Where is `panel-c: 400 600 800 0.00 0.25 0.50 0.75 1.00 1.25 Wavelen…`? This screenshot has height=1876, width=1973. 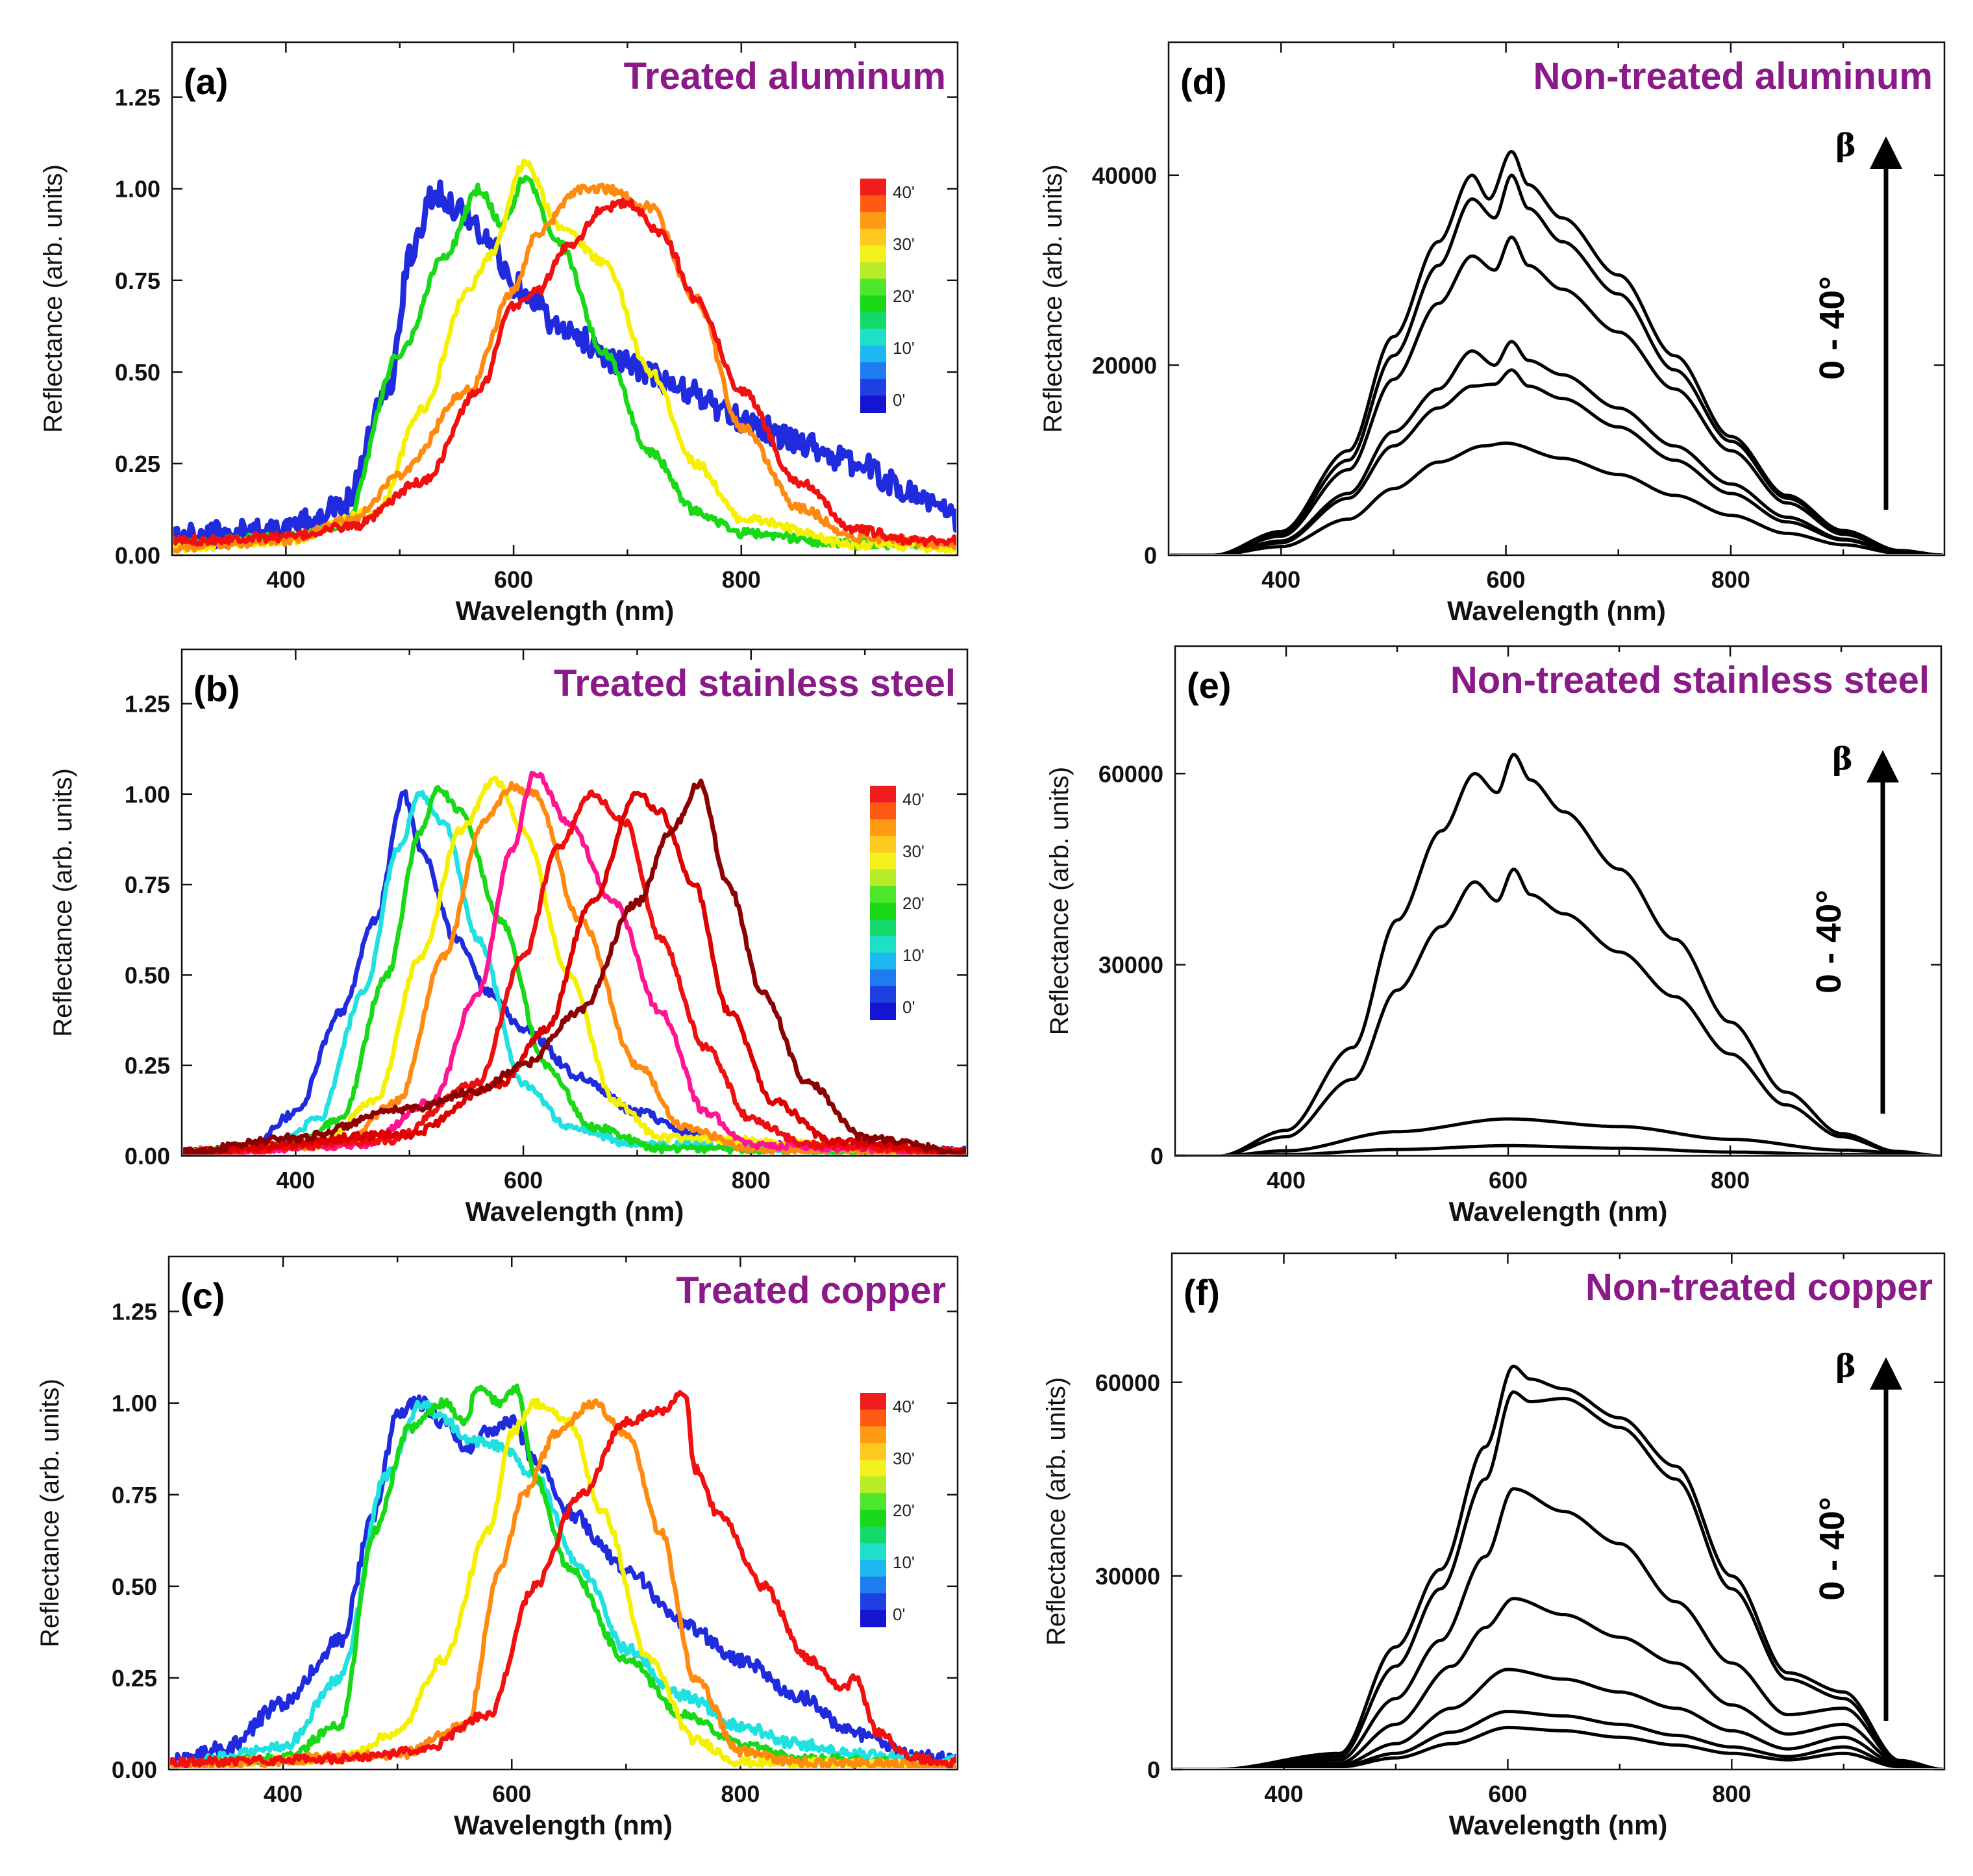 panel-c: 400 600 800 0.00 0.25 0.50 0.75 1.00 1.25 Wavelen… is located at coordinates (497, 1547).